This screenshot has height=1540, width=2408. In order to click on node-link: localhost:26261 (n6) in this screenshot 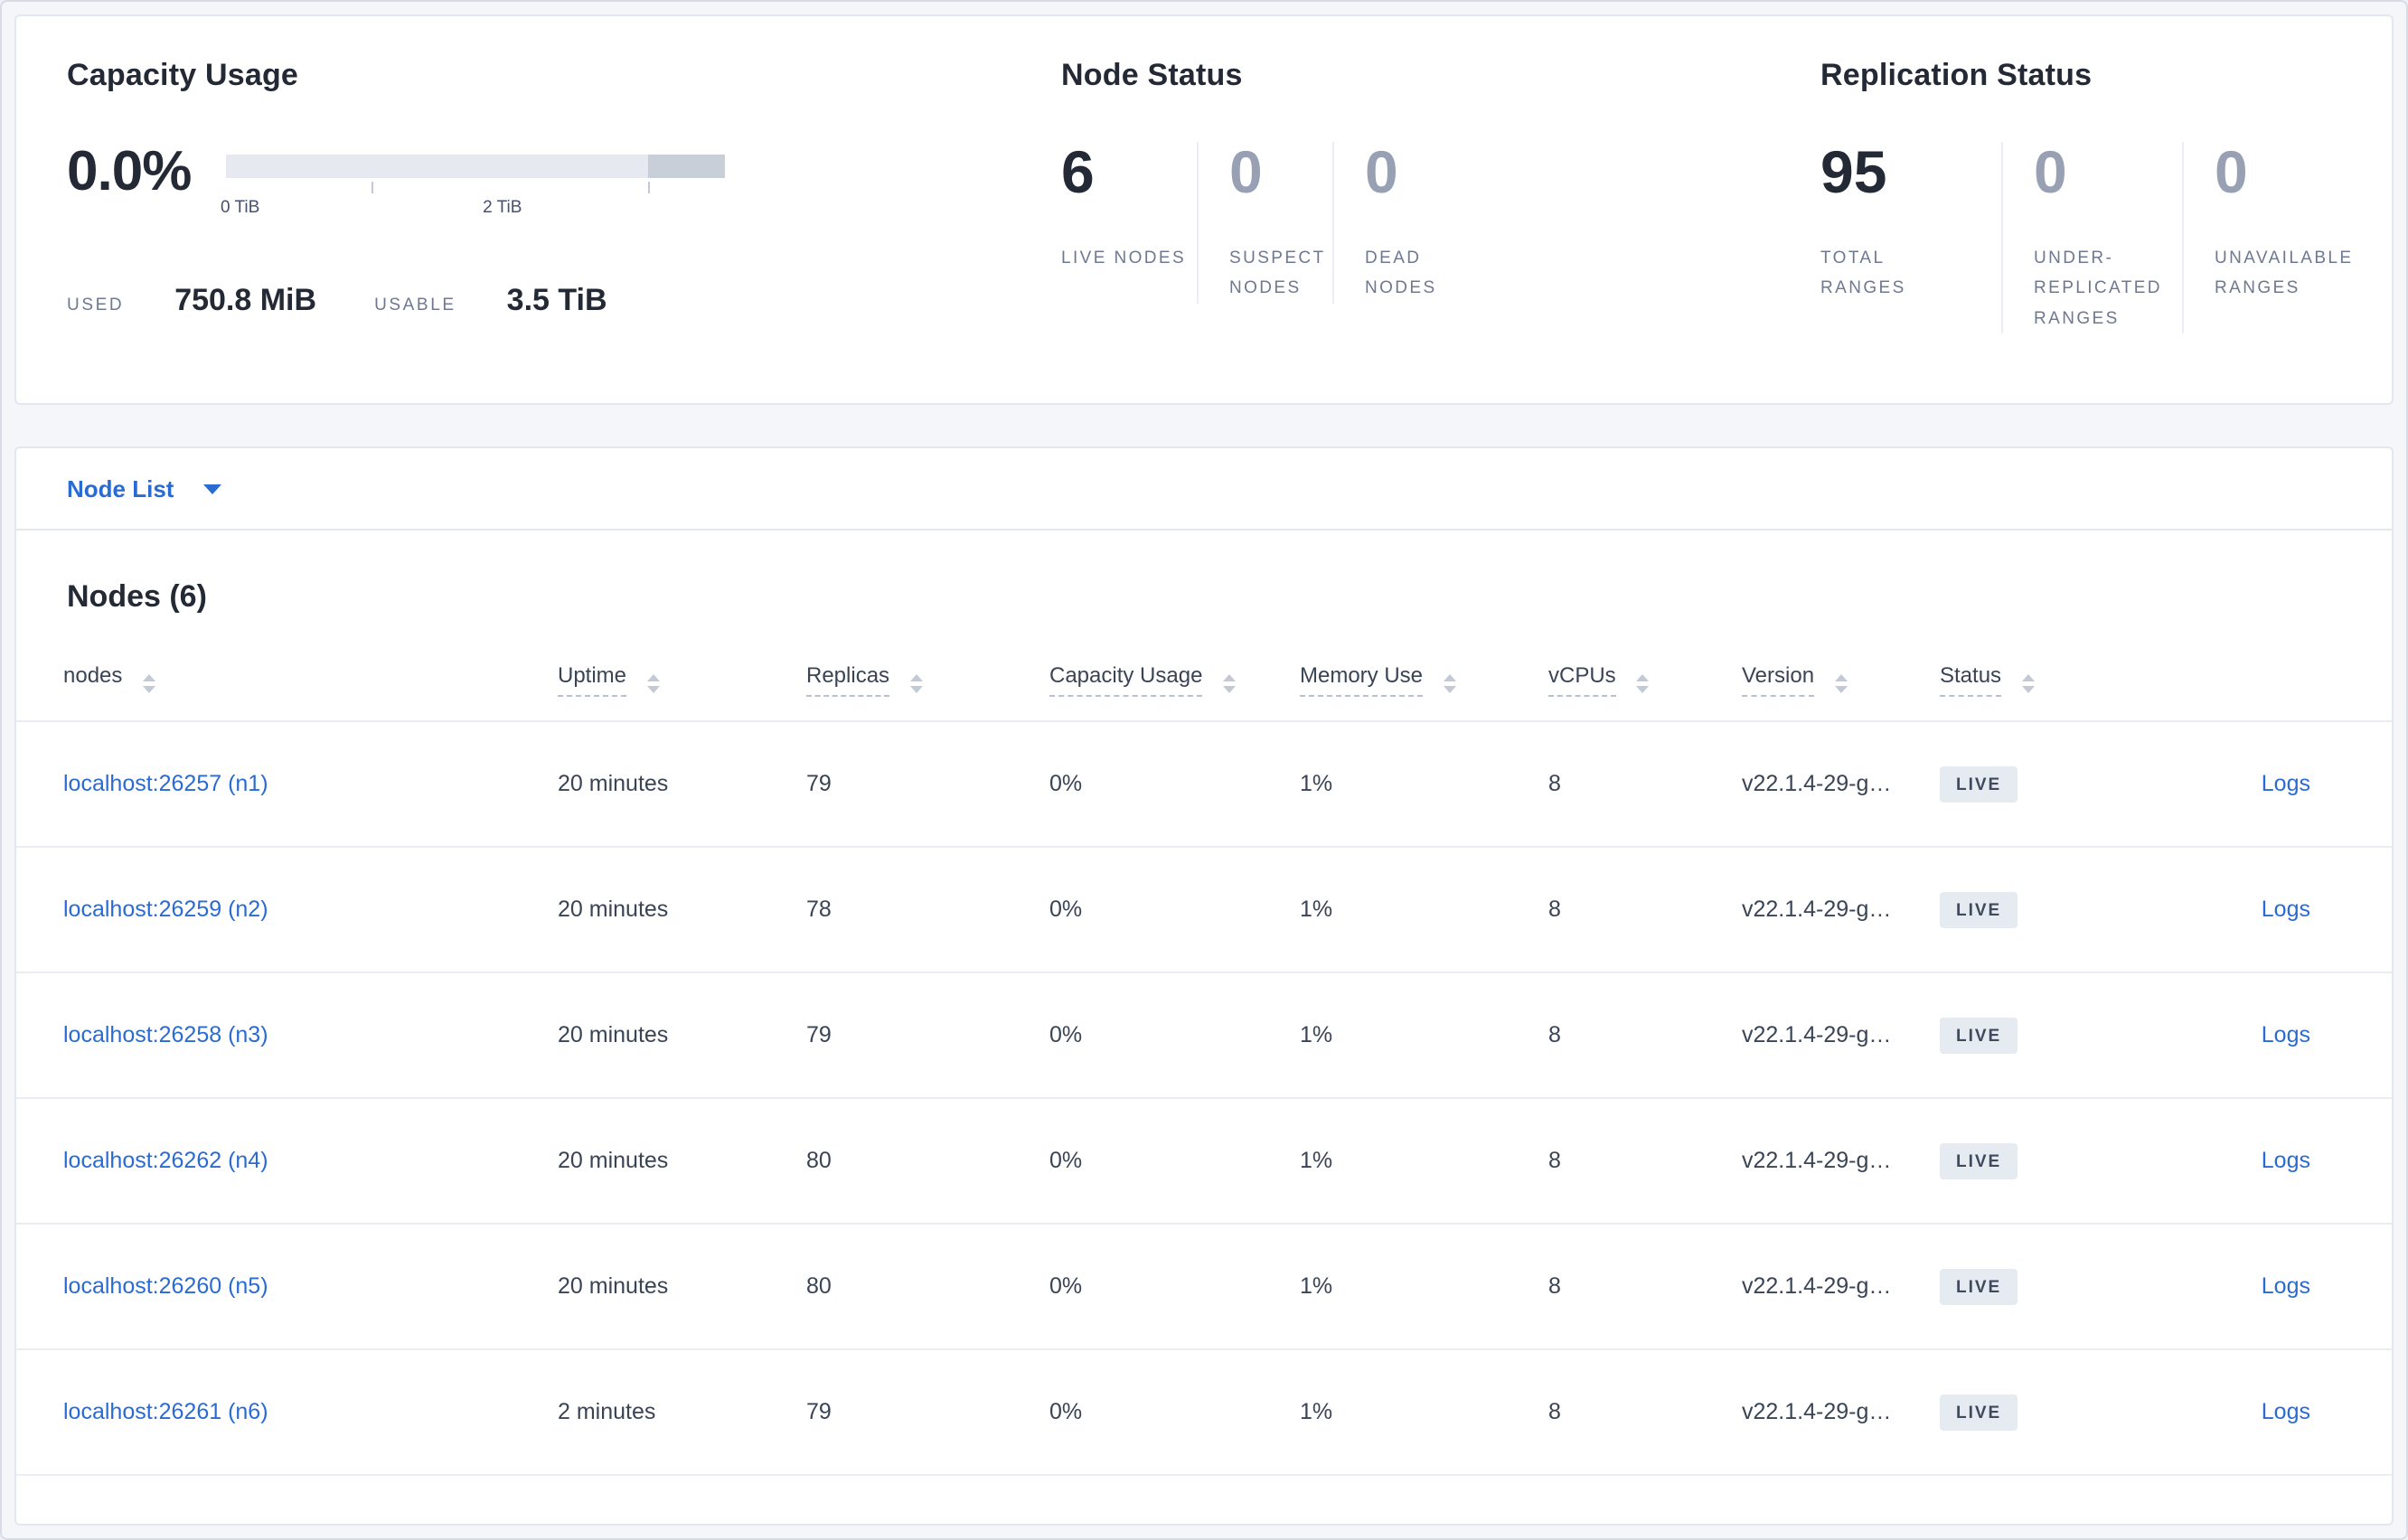, I will do `click(165, 1411)`.